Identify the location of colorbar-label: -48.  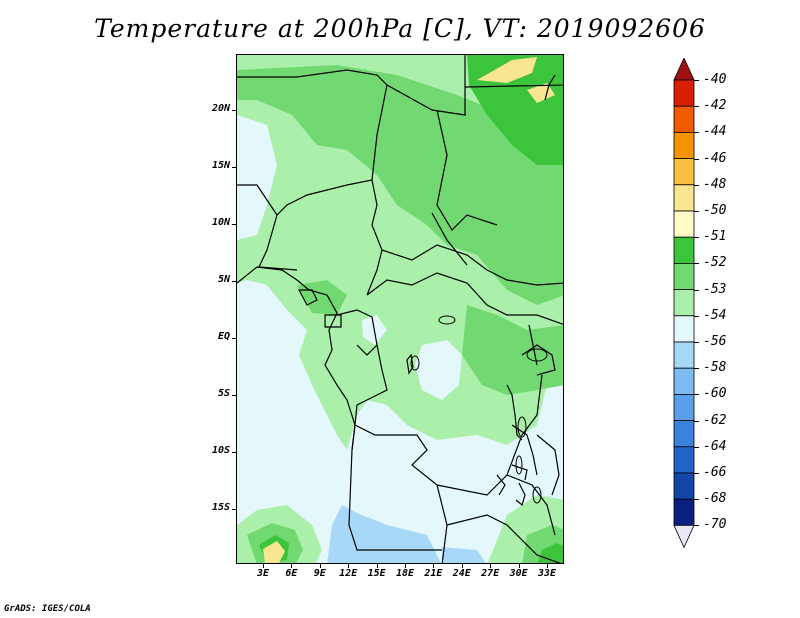
(715, 184).